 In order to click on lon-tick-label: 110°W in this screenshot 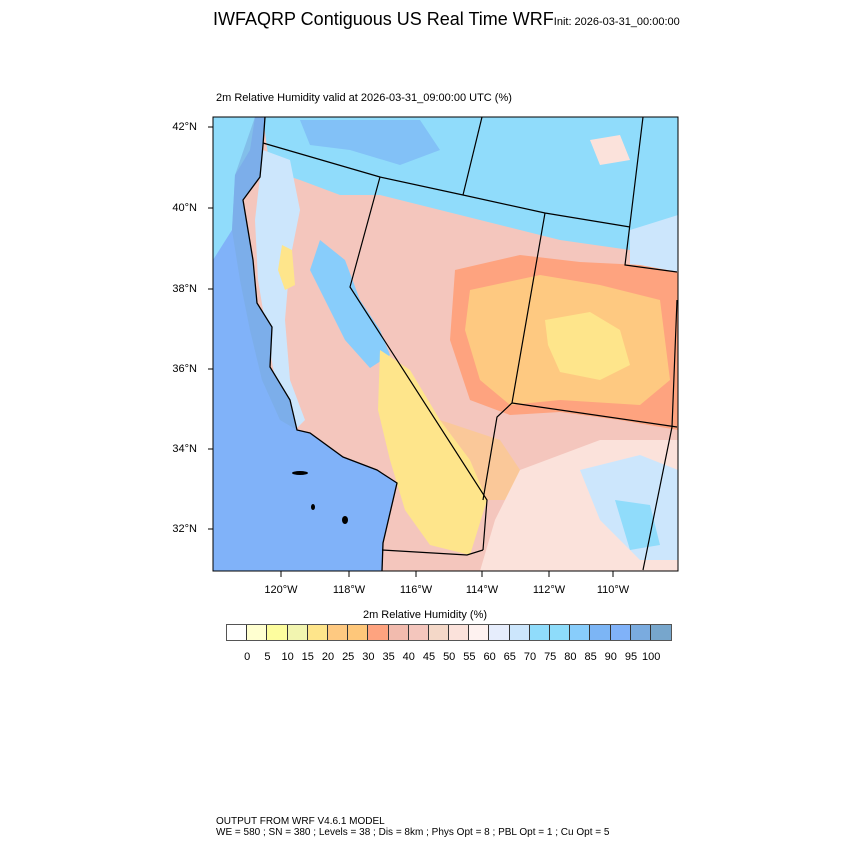, I will do `click(613, 590)`.